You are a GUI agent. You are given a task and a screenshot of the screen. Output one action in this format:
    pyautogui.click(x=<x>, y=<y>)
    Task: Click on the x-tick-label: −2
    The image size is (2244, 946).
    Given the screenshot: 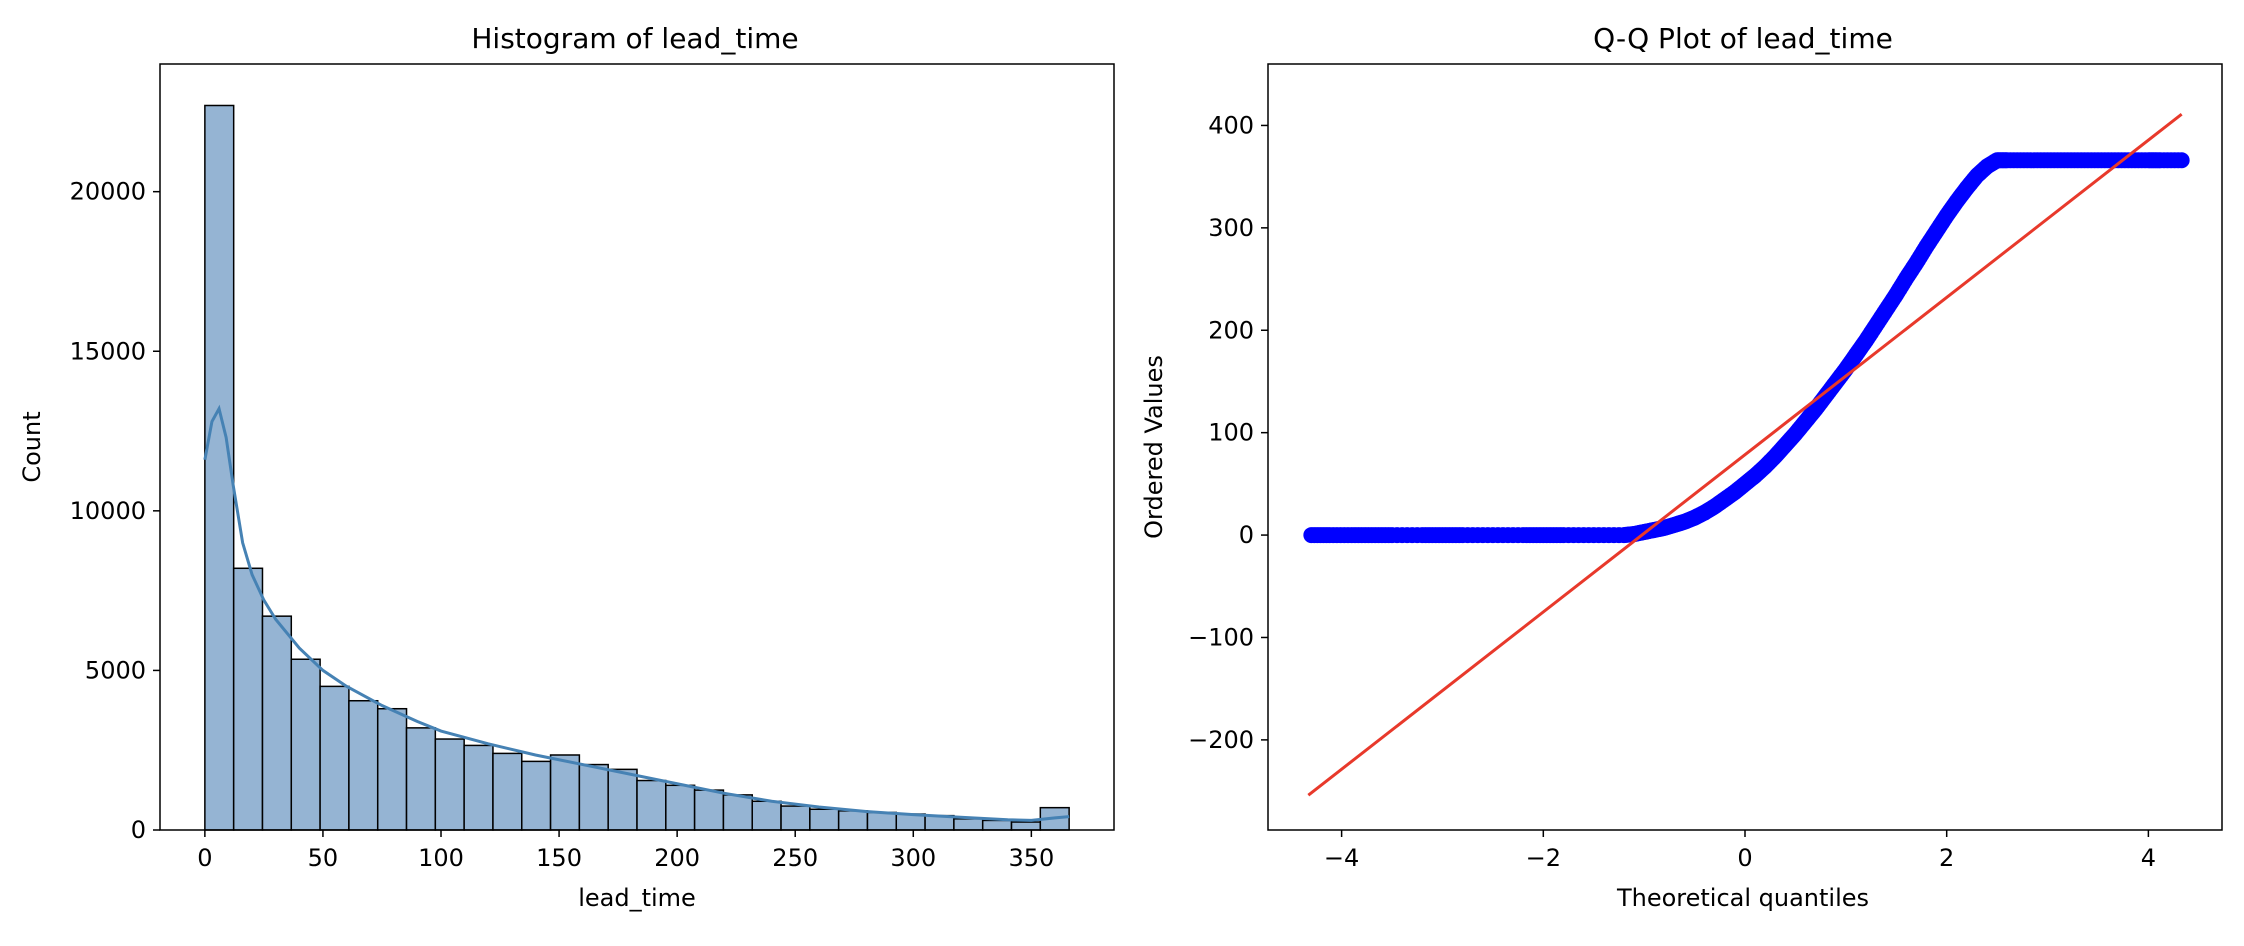 What is the action you would take?
    pyautogui.click(x=1543, y=858)
    